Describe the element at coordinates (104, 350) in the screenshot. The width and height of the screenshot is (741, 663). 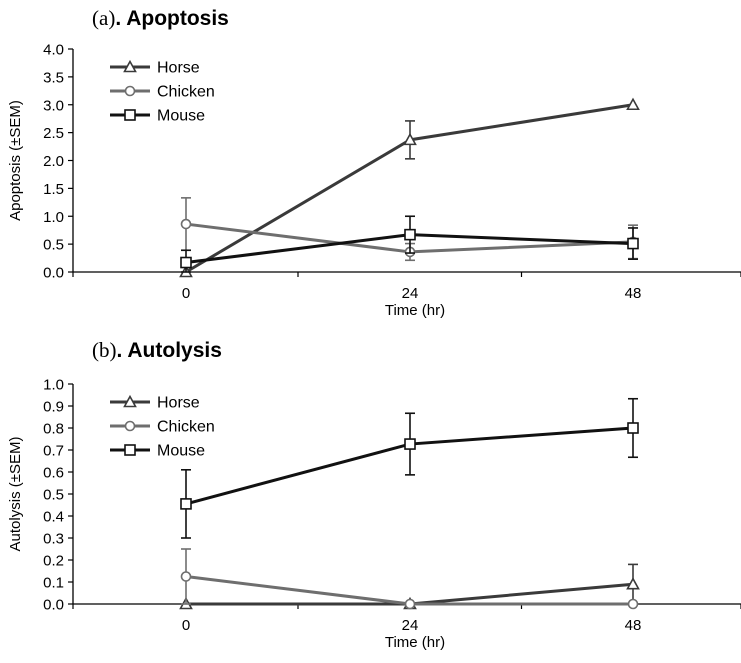
I see `panel-b-letter: (b)` at that location.